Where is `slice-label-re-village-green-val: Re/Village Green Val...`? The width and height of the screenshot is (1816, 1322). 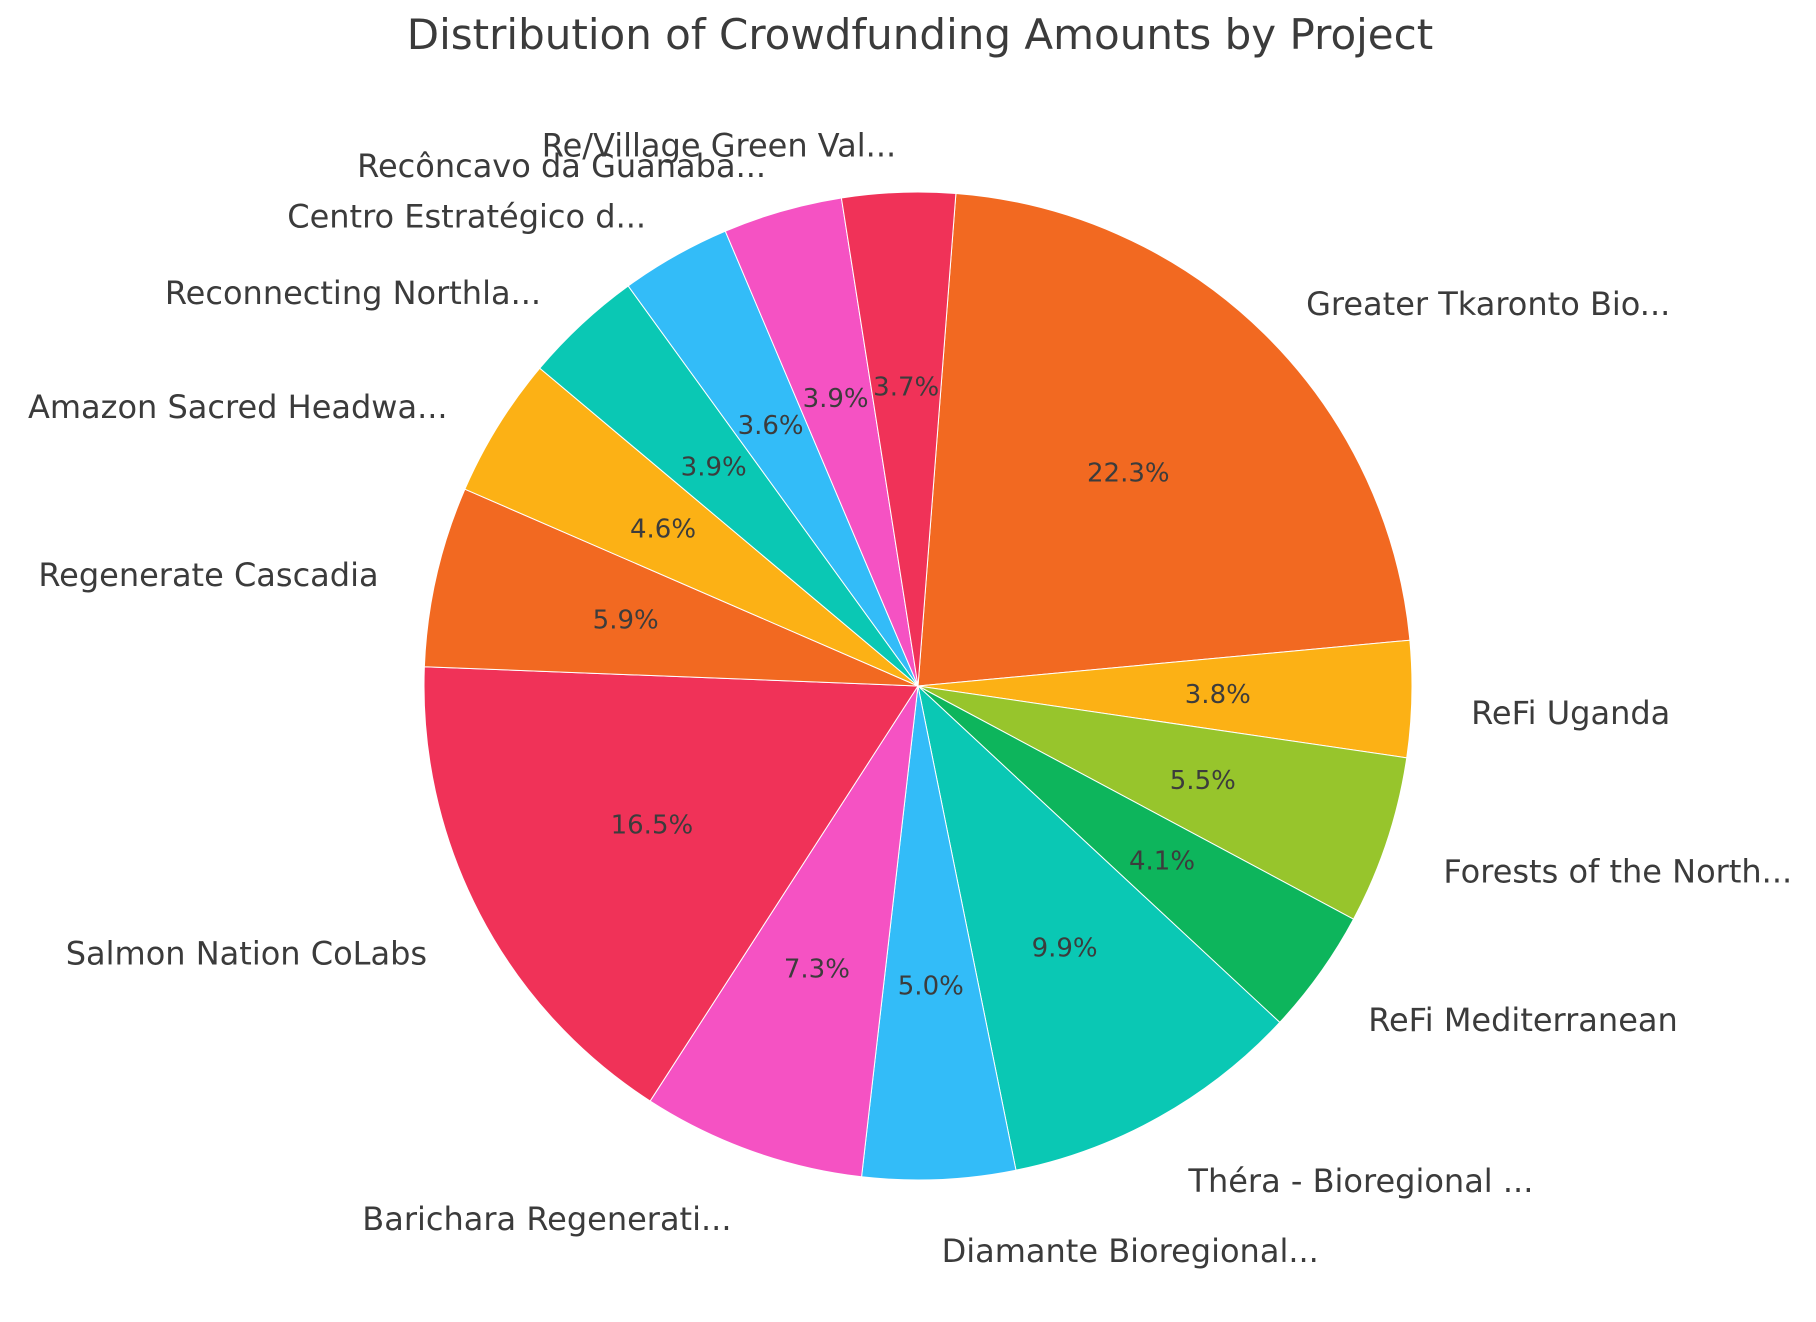
slice-label-re-village-green-val: Re/Village Green Val... is located at coordinates (719, 145).